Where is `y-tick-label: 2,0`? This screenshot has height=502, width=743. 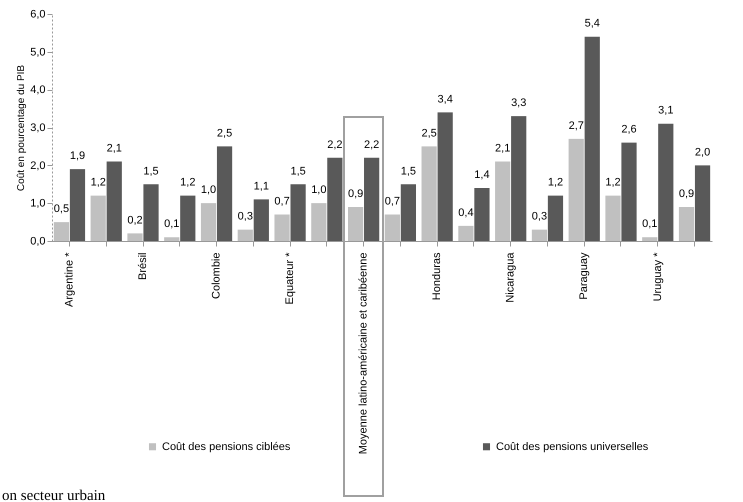 y-tick-label: 2,0 is located at coordinates (38, 166).